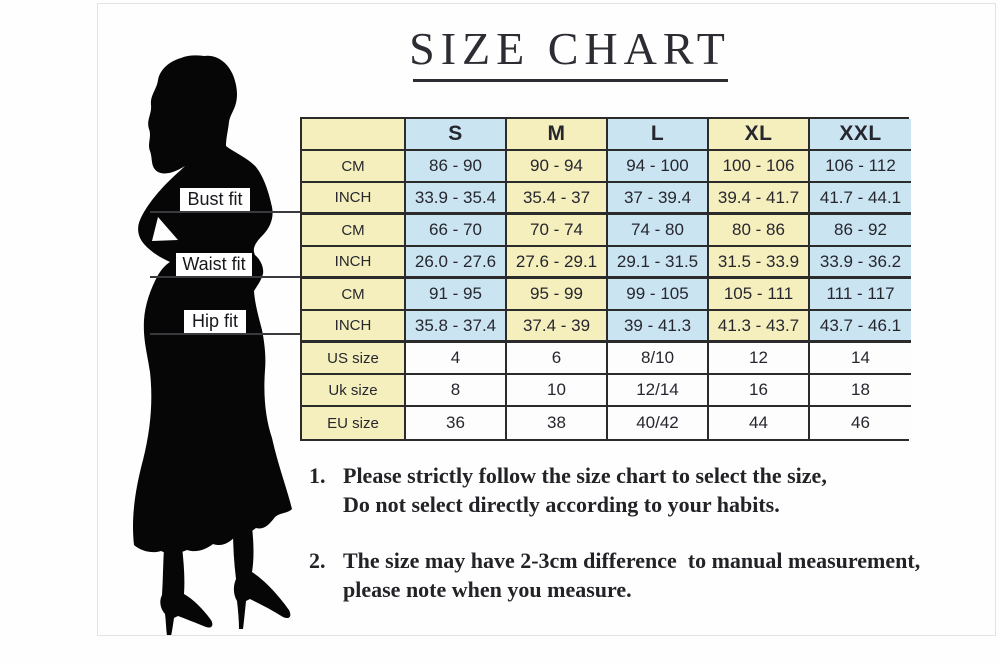  I want to click on size-value-cell: 99 - 105, so click(658, 295).